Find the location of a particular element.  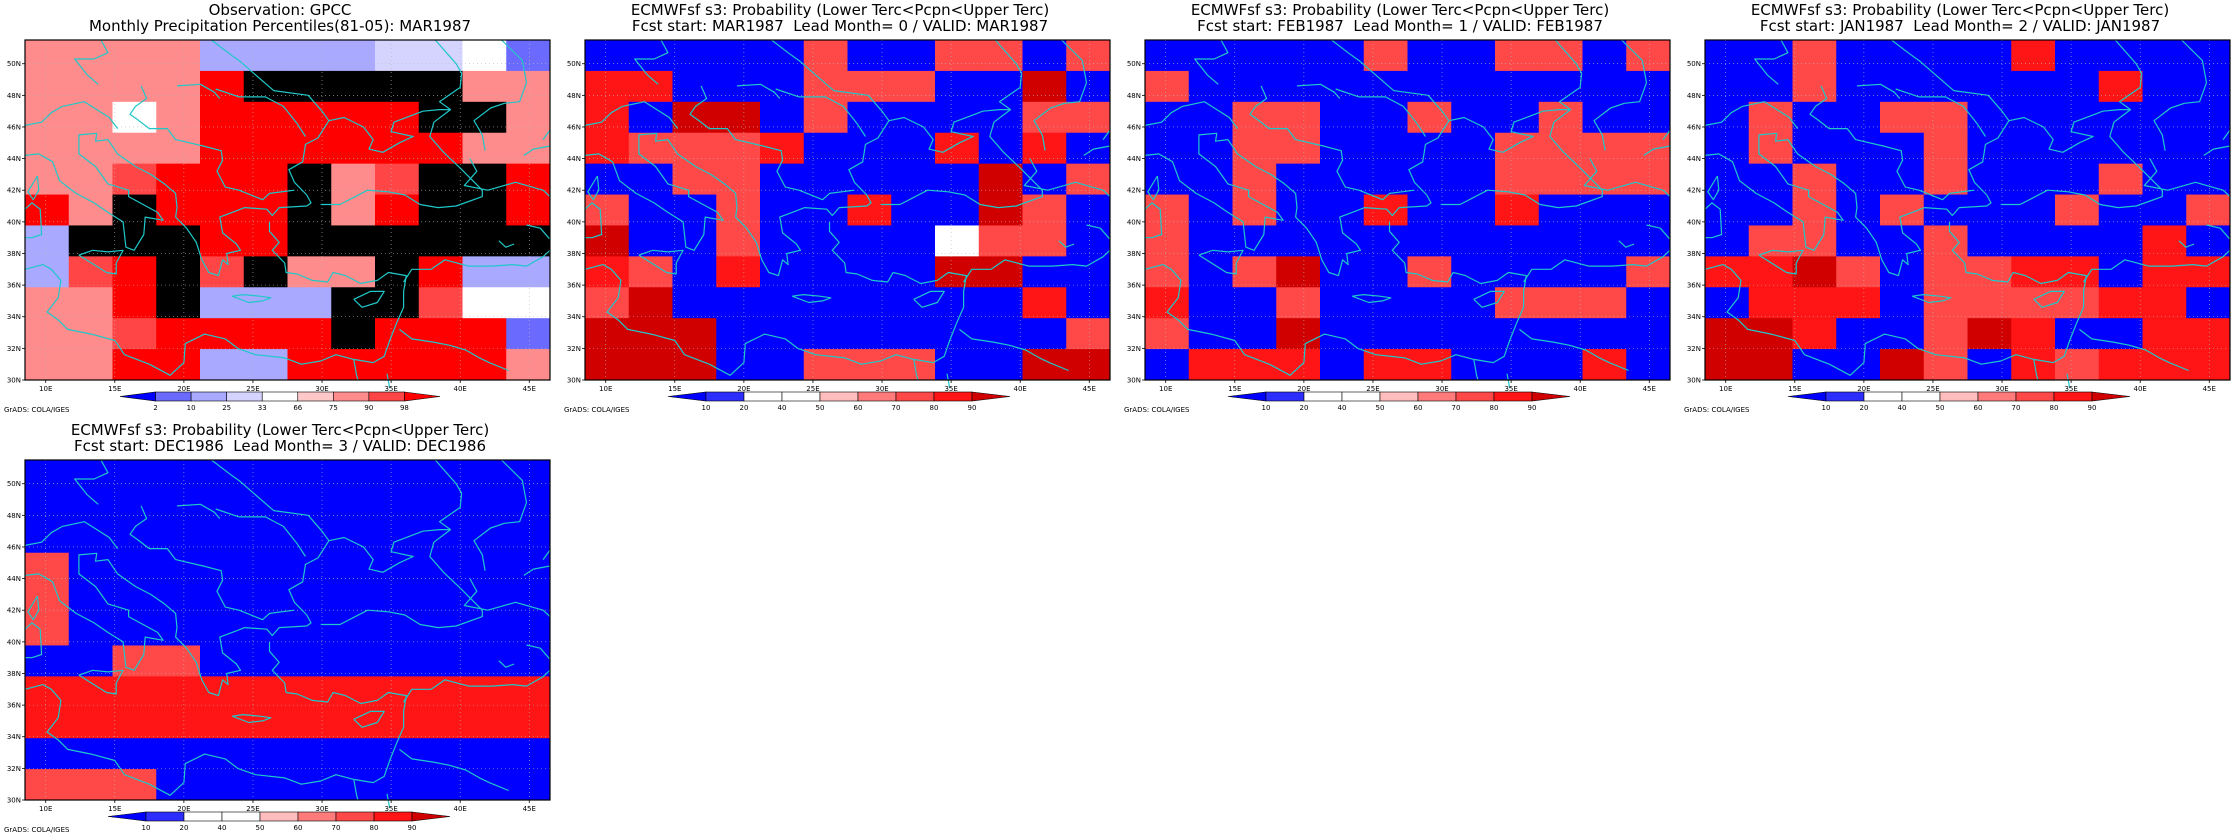

color-bar-arrow-high is located at coordinates (991, 396).